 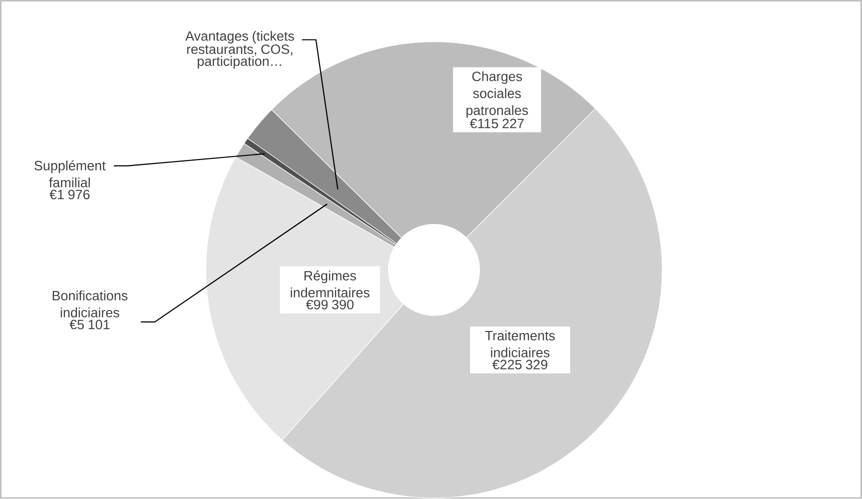 I want to click on data-label: €1 976, so click(x=70, y=195).